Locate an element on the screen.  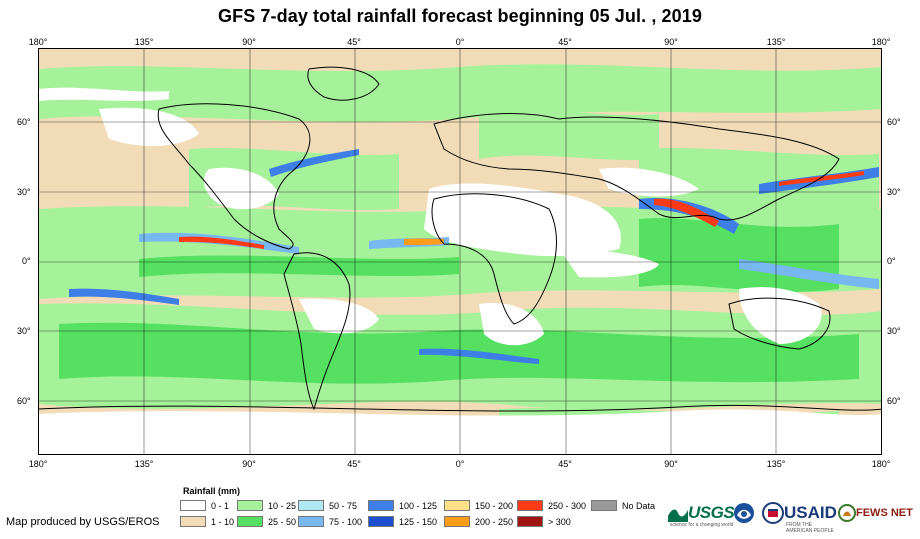
legend-label: 1 - 10 is located at coordinates (223, 521).